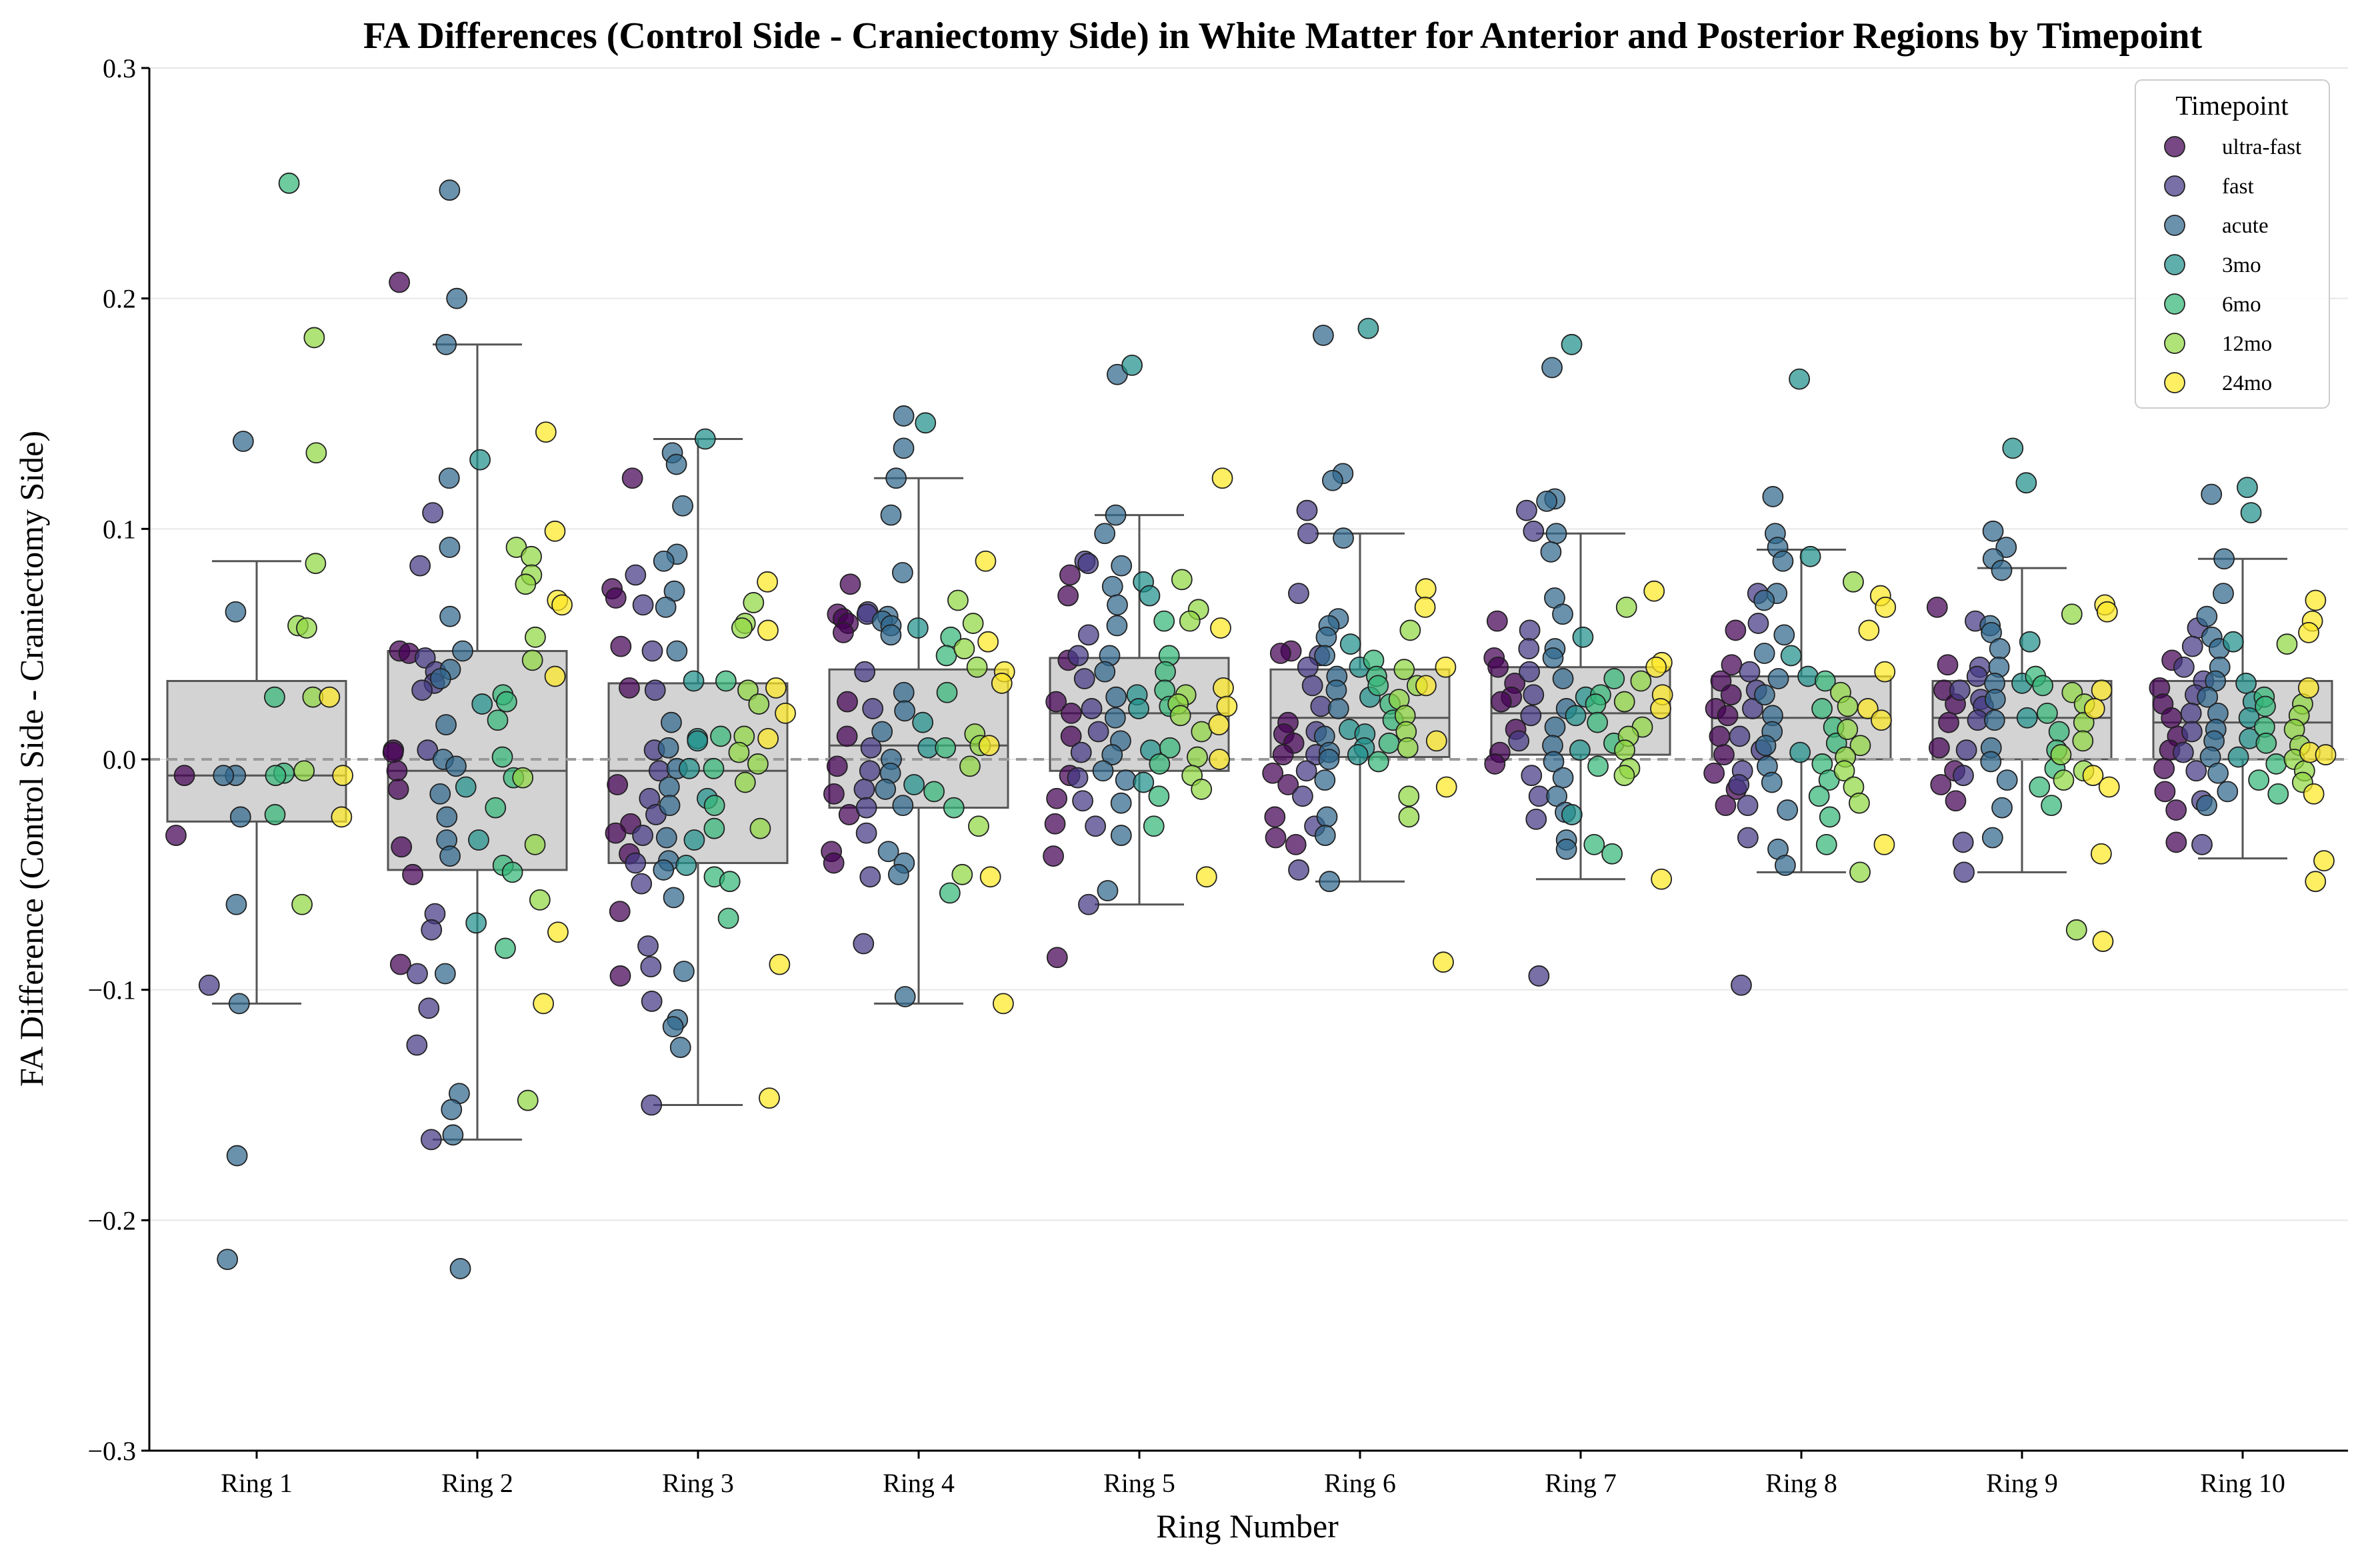 The height and width of the screenshot is (1568, 2368). What do you see at coordinates (2238, 187) in the screenshot?
I see `legend-label: fast` at bounding box center [2238, 187].